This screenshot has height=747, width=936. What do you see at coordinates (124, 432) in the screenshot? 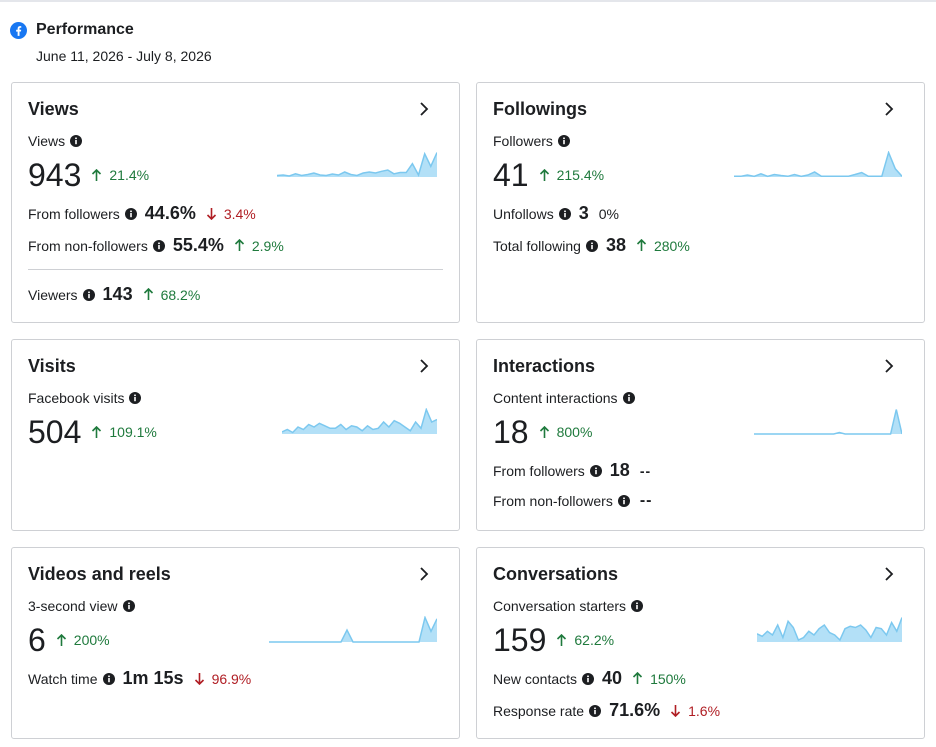
I see `change-indicator: 109.1%` at bounding box center [124, 432].